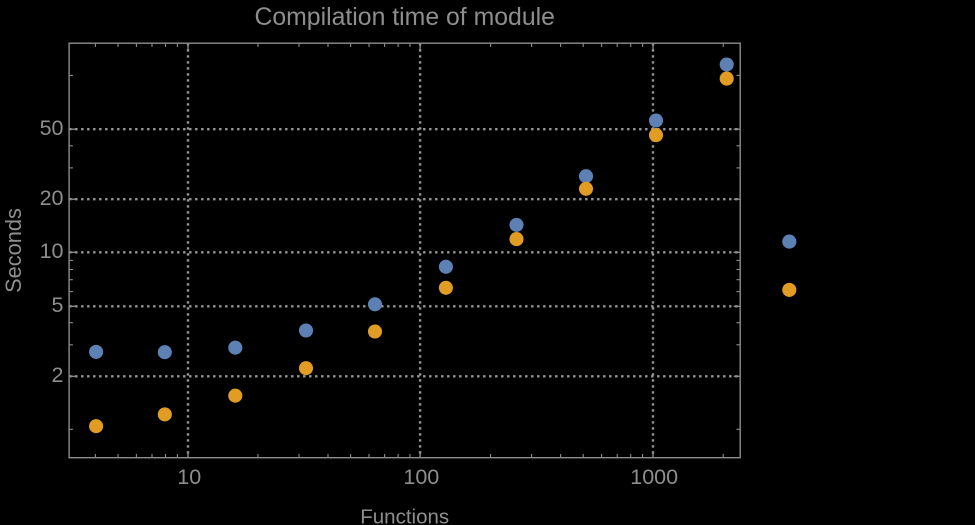 The width and height of the screenshot is (975, 525). I want to click on svg-text: 5, so click(58, 305).